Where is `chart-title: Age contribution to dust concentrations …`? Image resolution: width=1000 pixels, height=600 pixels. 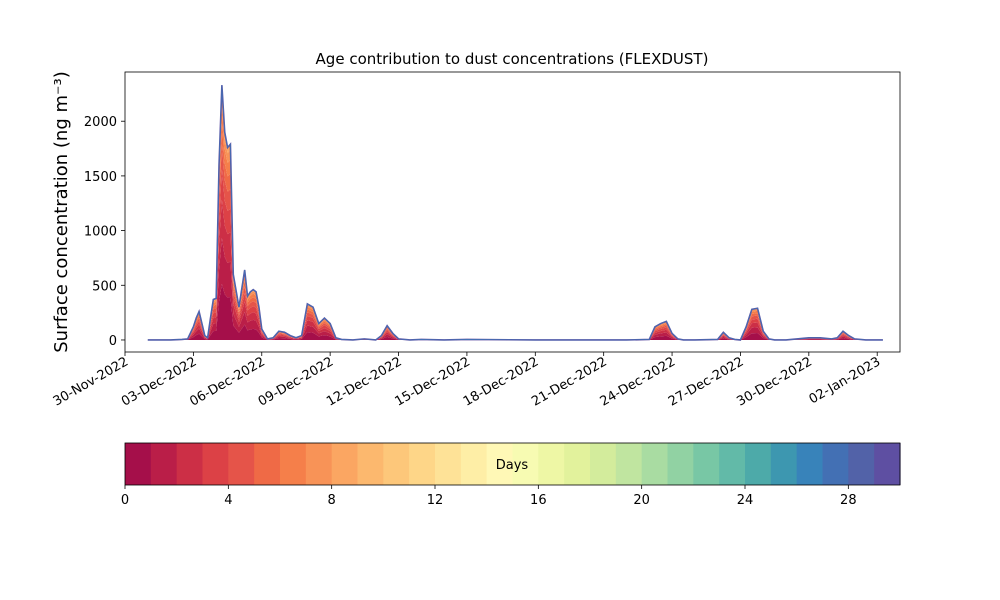 chart-title: Age contribution to dust concentrations … is located at coordinates (512, 59).